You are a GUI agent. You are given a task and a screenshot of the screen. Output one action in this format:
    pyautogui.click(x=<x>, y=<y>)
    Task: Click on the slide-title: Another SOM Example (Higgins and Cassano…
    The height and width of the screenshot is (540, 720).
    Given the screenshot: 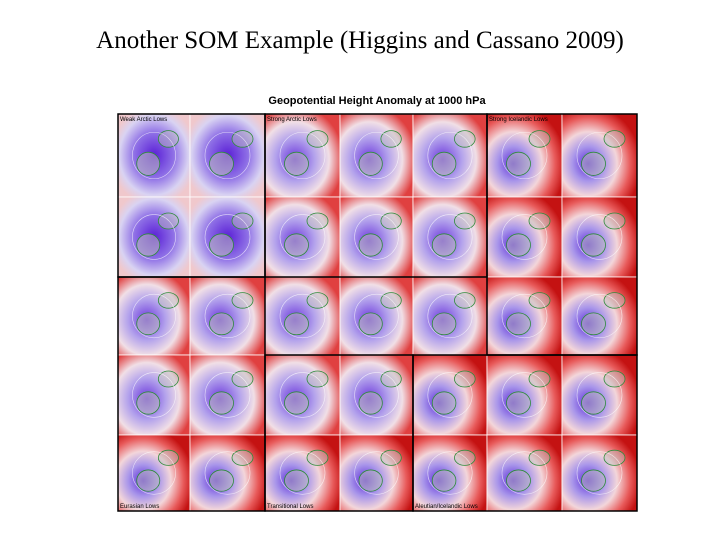 What is the action you would take?
    pyautogui.click(x=360, y=40)
    